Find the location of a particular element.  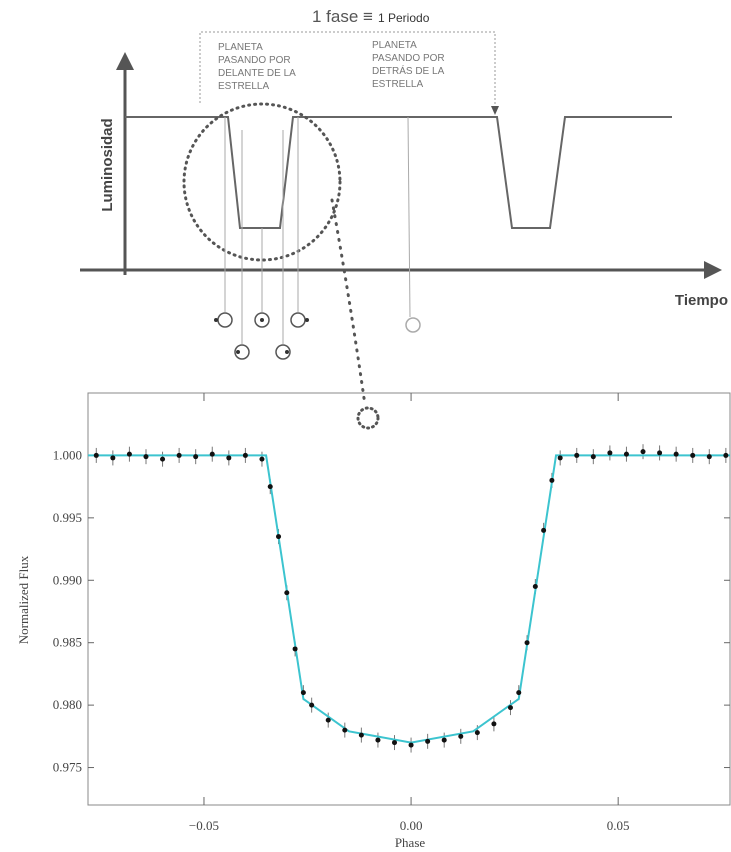

front-label: PASANDO POR is located at coordinates (254, 60).